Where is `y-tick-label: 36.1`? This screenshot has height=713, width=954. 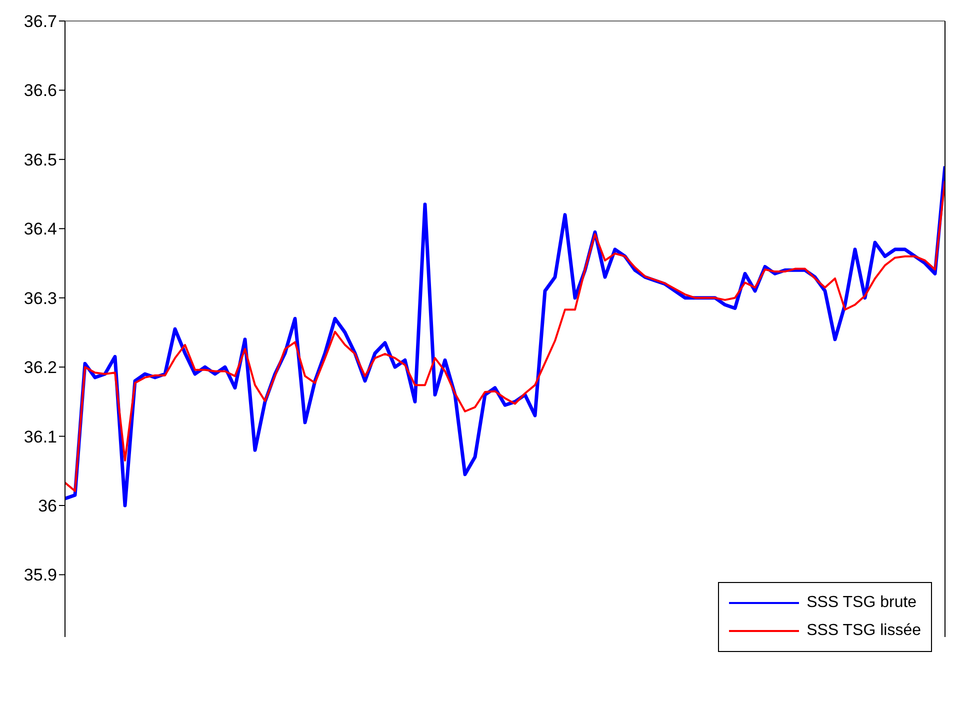 y-tick-label: 36.1 is located at coordinates (40, 436).